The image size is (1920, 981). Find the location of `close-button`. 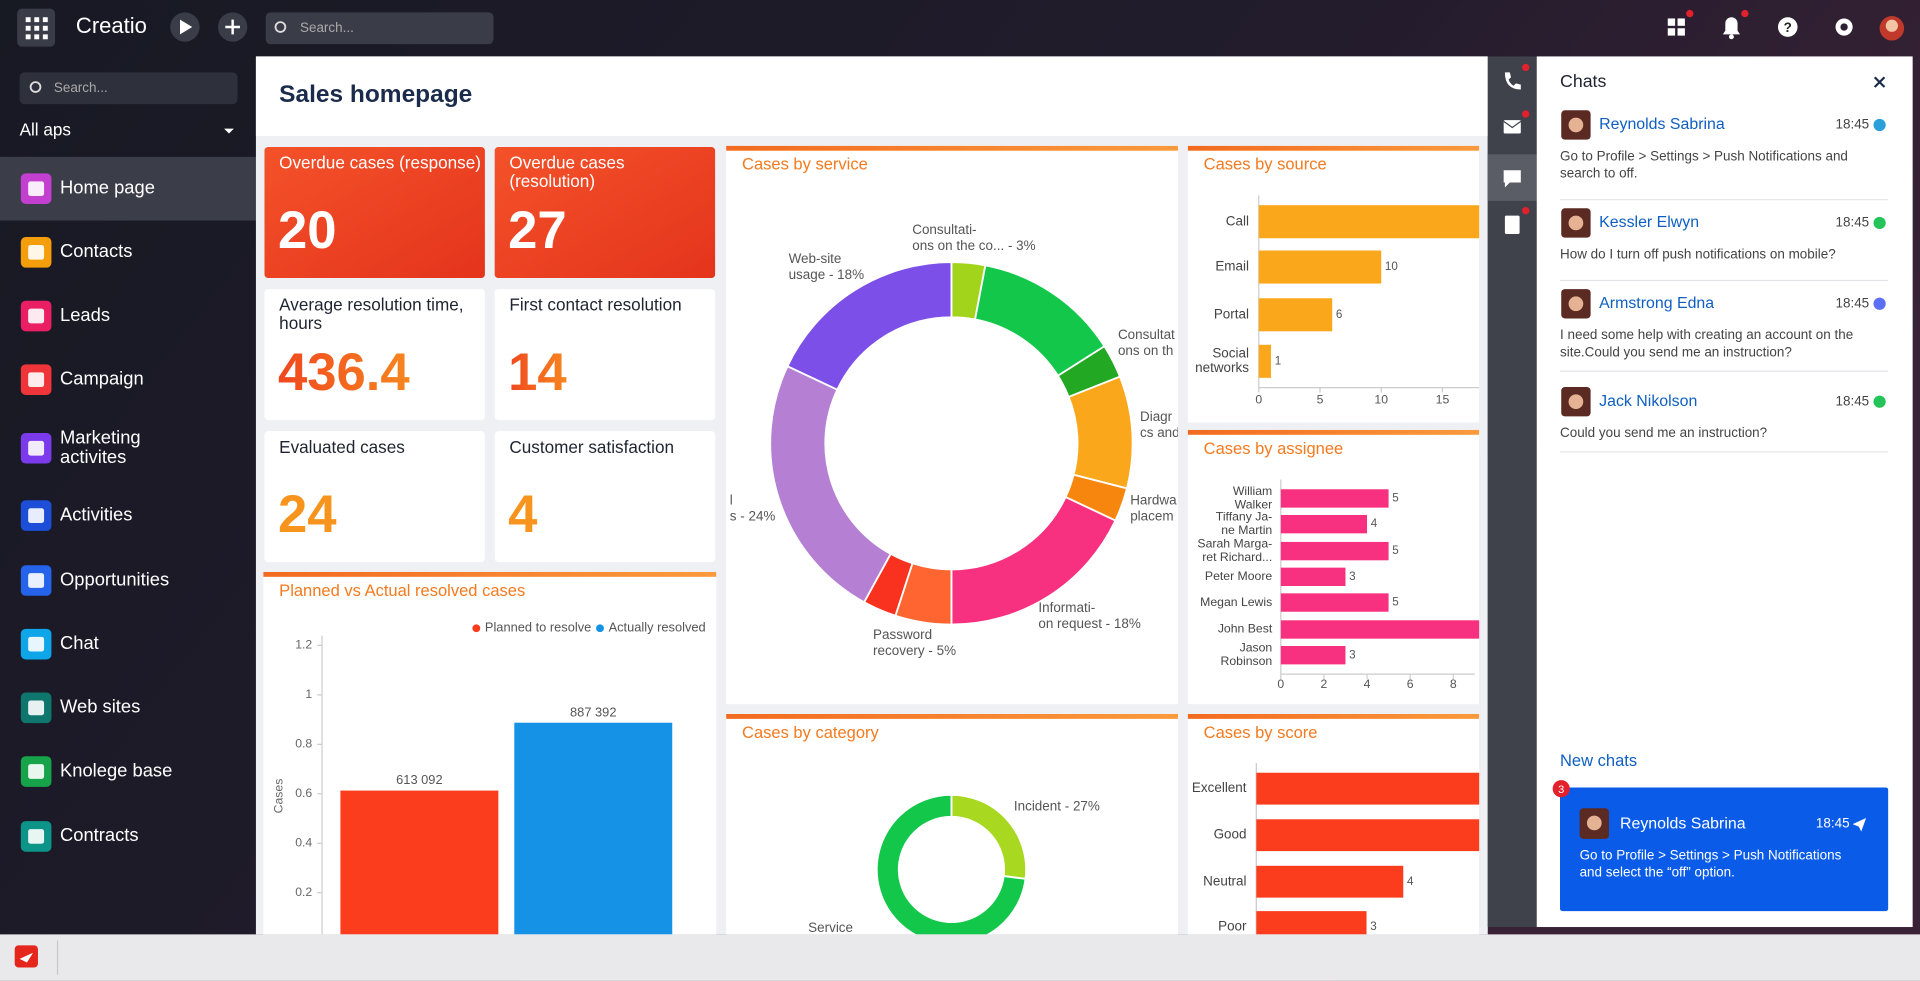

close-button is located at coordinates (1879, 82).